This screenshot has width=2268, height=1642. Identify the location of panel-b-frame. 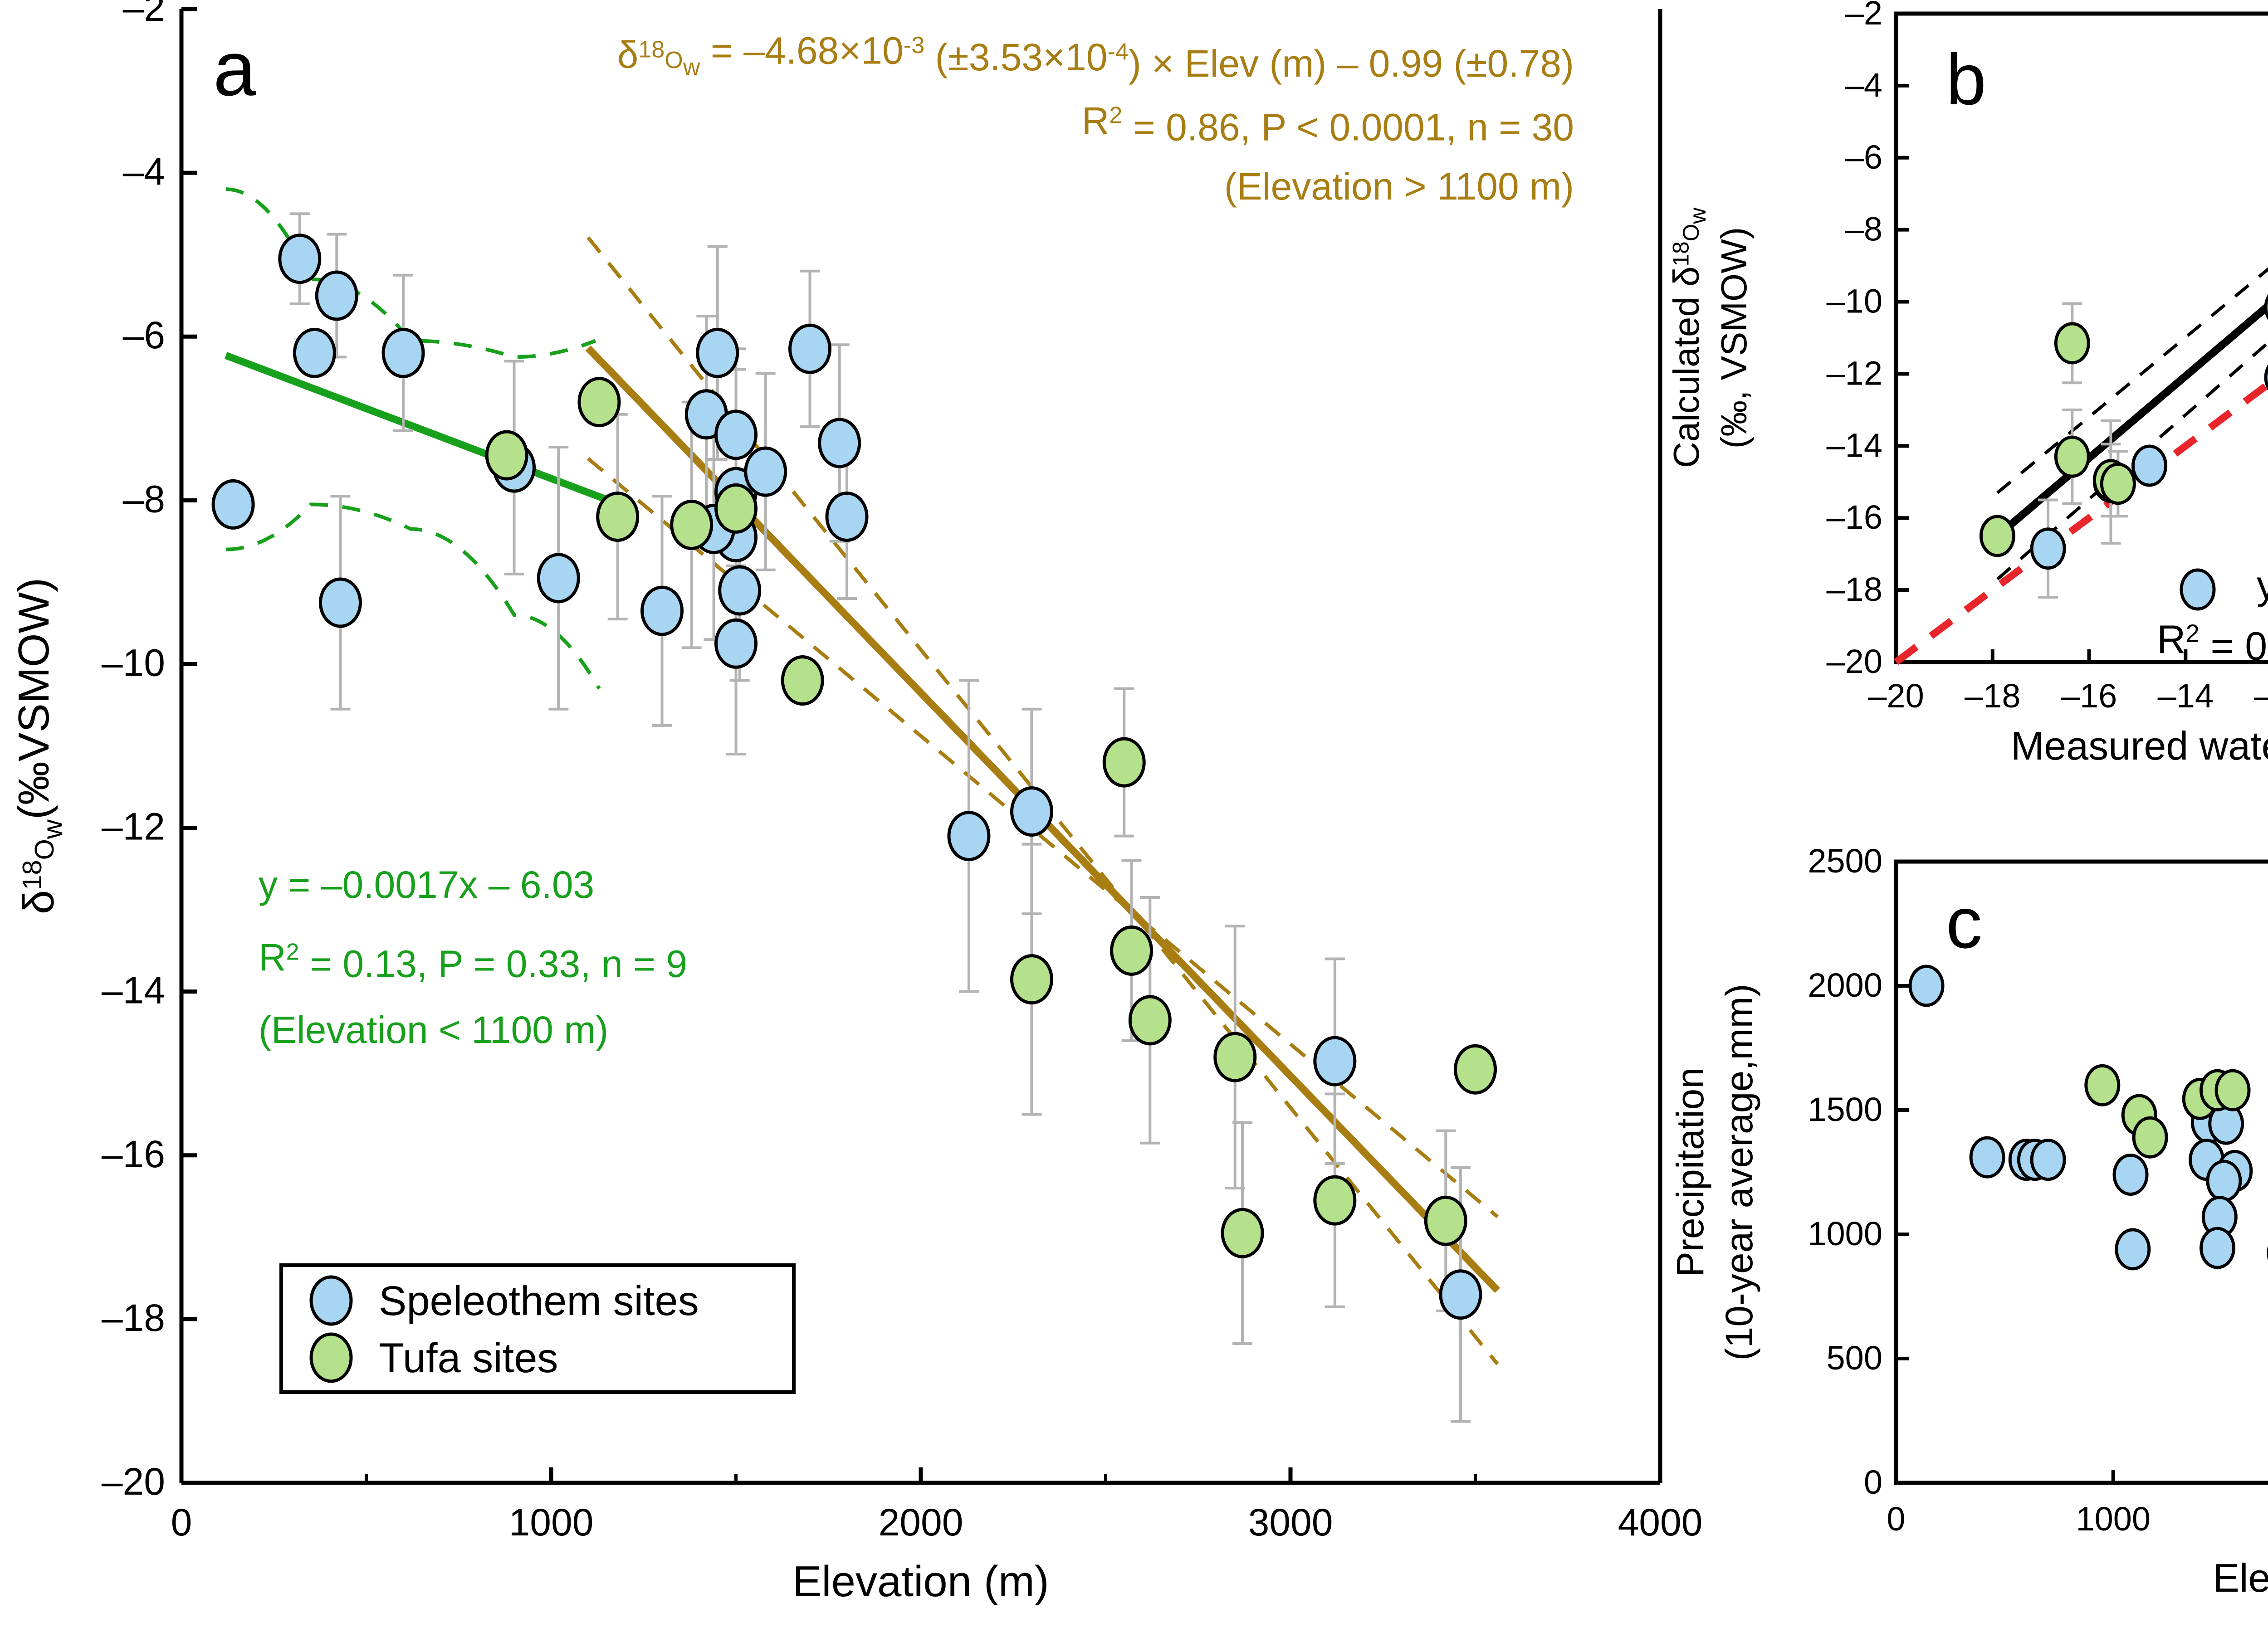
(2081, 338).